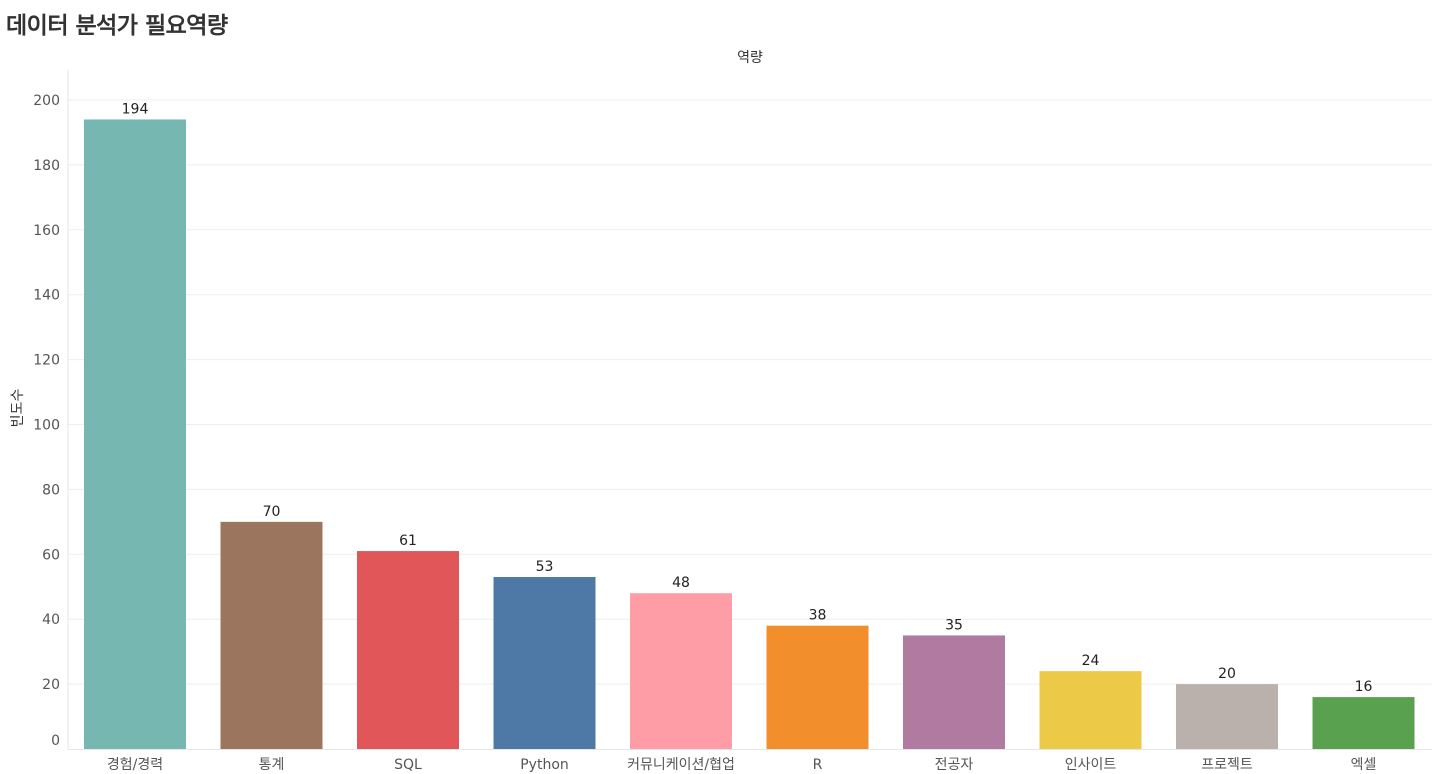  Describe the element at coordinates (135, 765) in the screenshot. I see `category-label: 경험/경력` at that location.